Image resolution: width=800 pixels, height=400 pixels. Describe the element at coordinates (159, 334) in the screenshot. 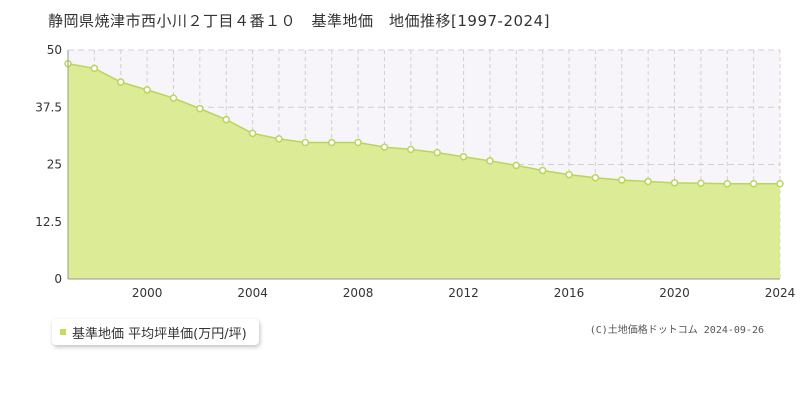

I see `legend-label: 基準地価 平均坪単価(万円/坪)` at that location.